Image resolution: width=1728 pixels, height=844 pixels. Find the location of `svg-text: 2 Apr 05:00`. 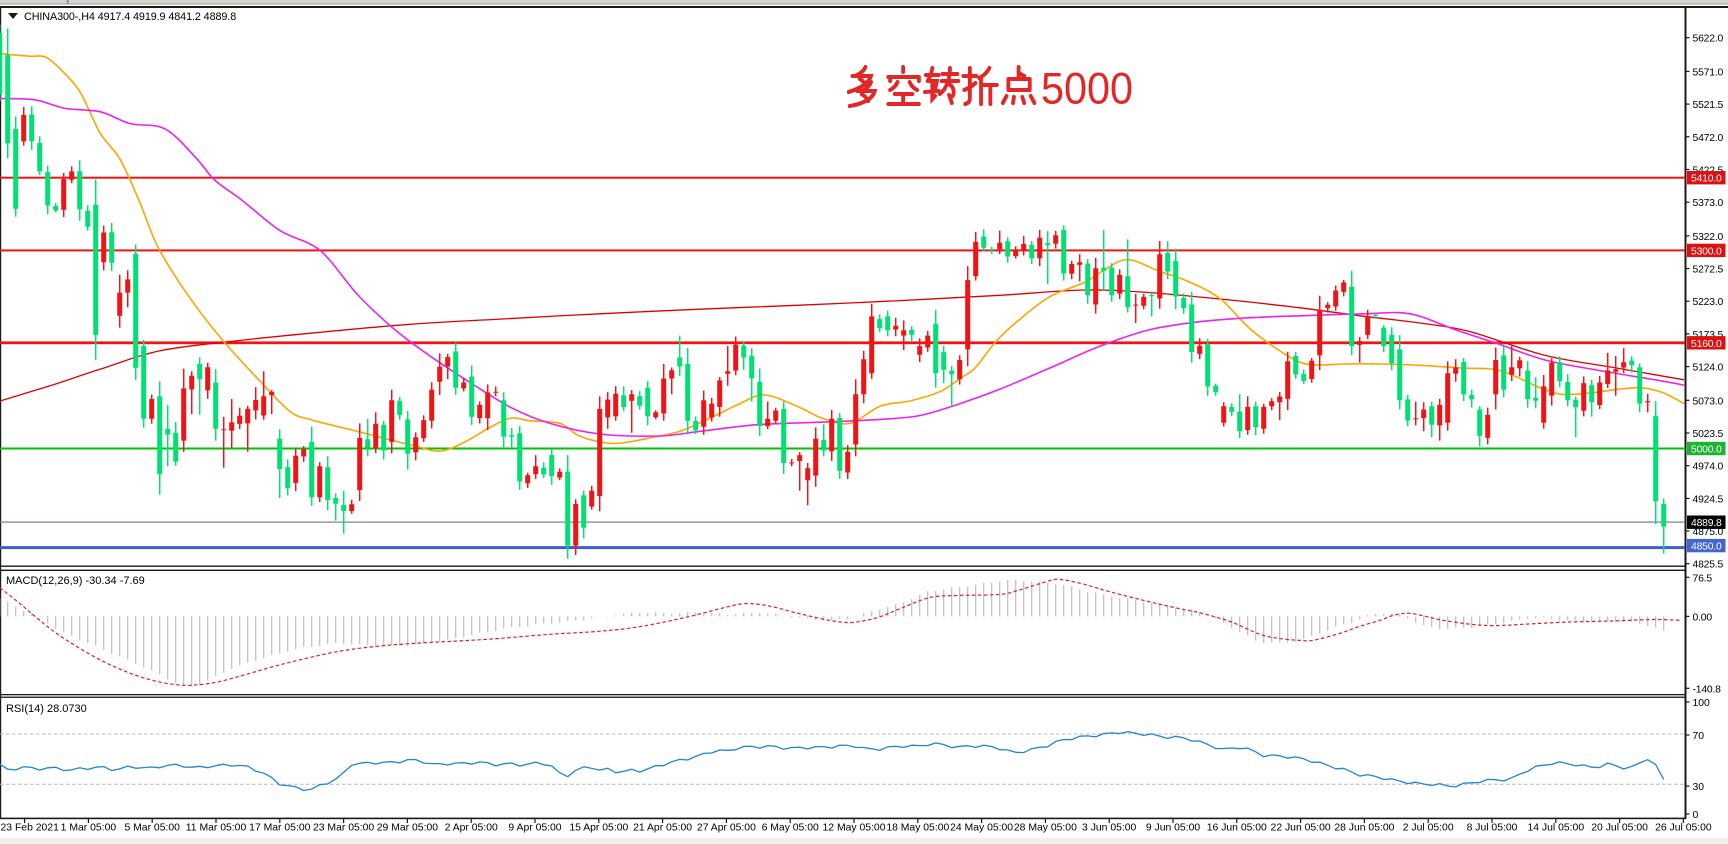

svg-text: 2 Apr 05:00 is located at coordinates (471, 828).